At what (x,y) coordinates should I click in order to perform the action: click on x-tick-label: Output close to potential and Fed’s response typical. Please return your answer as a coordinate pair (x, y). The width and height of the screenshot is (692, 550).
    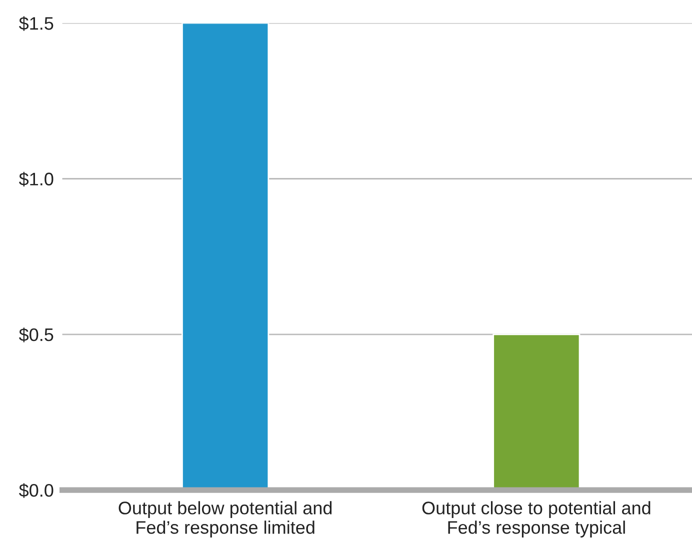
    Looking at the image, I should click on (536, 519).